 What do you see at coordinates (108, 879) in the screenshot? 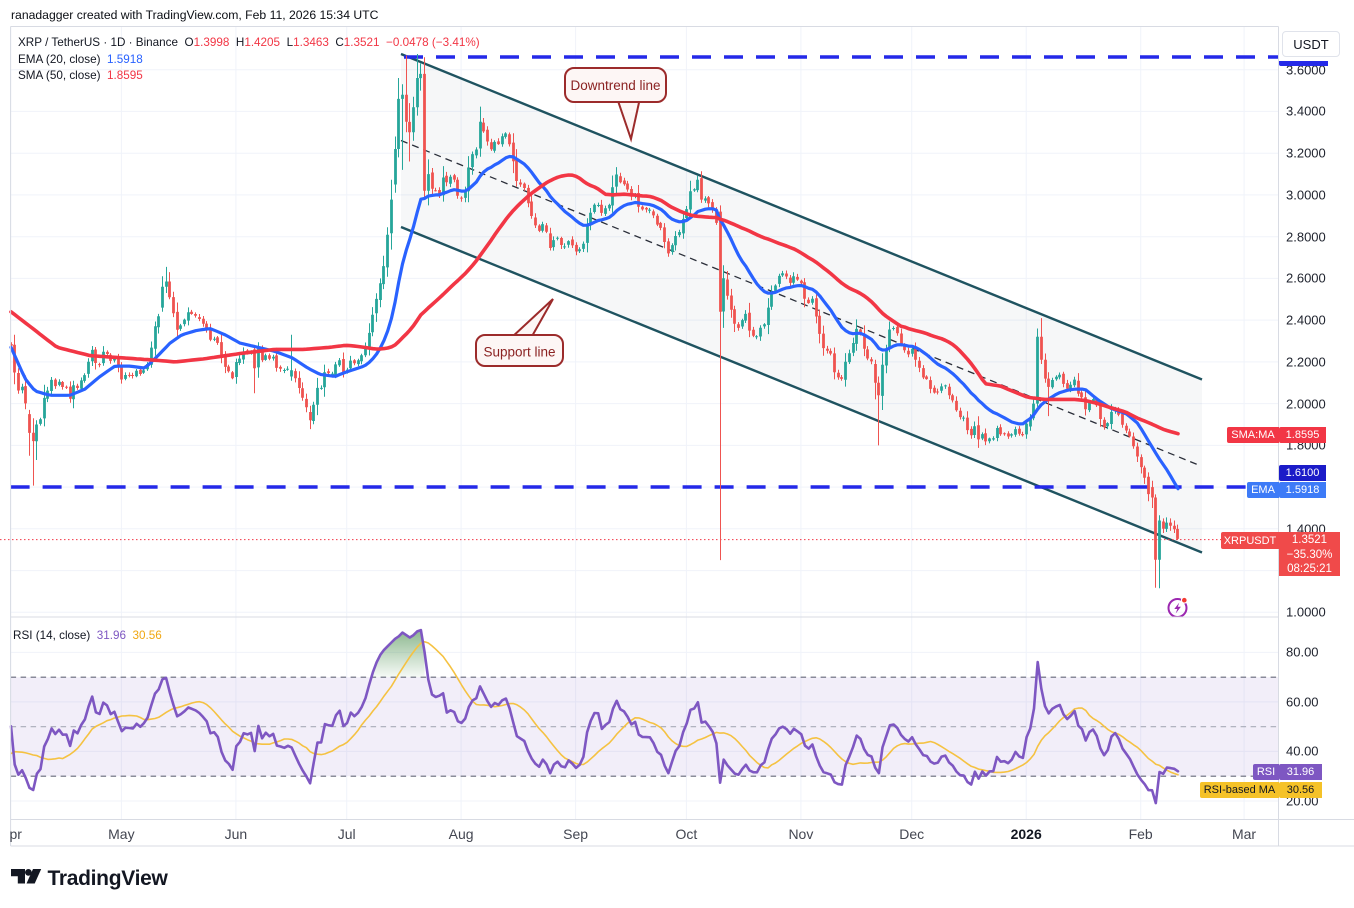
I see `svg-text: TradingView` at bounding box center [108, 879].